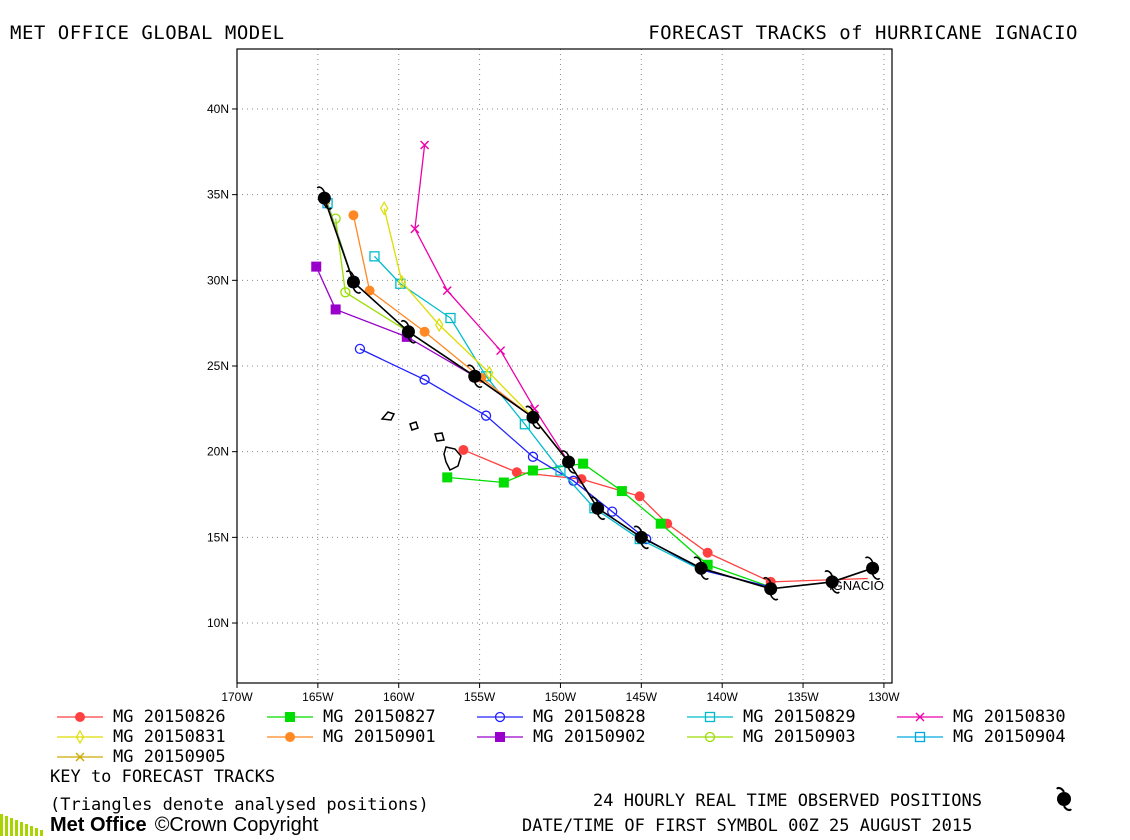 The width and height of the screenshot is (1130, 840). I want to click on y-tick-label: 35N, so click(218, 195).